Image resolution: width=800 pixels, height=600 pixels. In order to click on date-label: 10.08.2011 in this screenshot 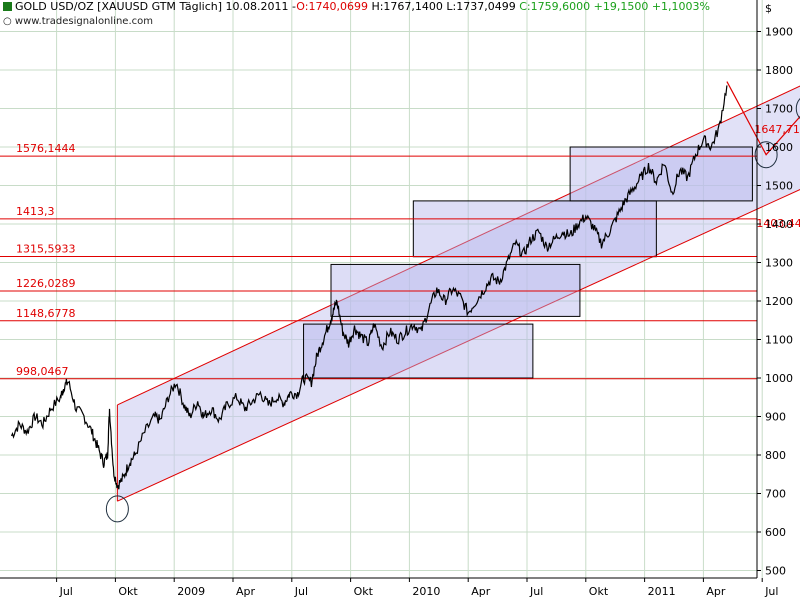, I will do `click(257, 6)`.